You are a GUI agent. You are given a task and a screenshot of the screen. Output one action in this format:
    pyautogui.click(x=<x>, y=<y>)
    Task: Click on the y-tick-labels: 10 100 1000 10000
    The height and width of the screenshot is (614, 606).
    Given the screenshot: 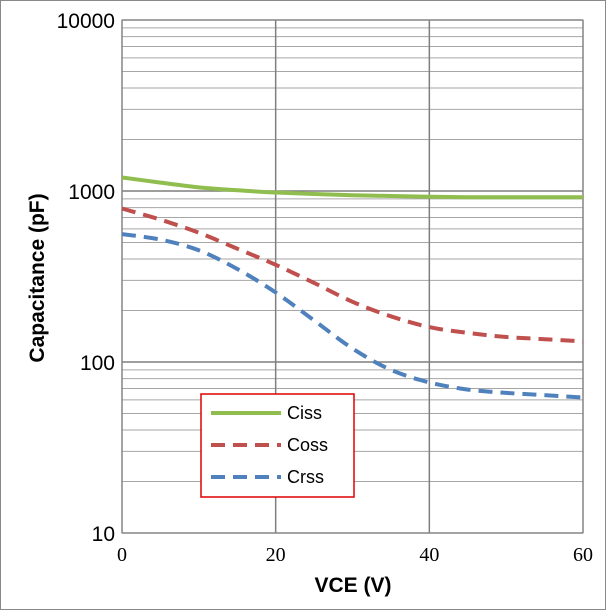 What is the action you would take?
    pyautogui.click(x=86, y=278)
    